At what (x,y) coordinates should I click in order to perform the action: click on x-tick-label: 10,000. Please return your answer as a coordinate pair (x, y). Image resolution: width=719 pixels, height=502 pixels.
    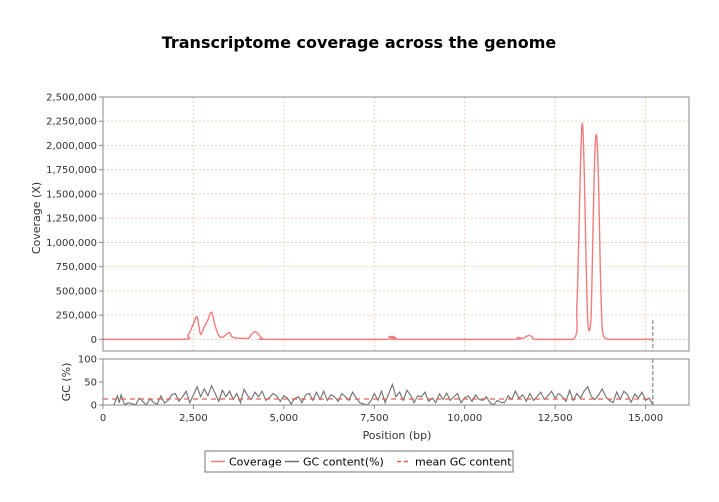
    Looking at the image, I should click on (464, 418).